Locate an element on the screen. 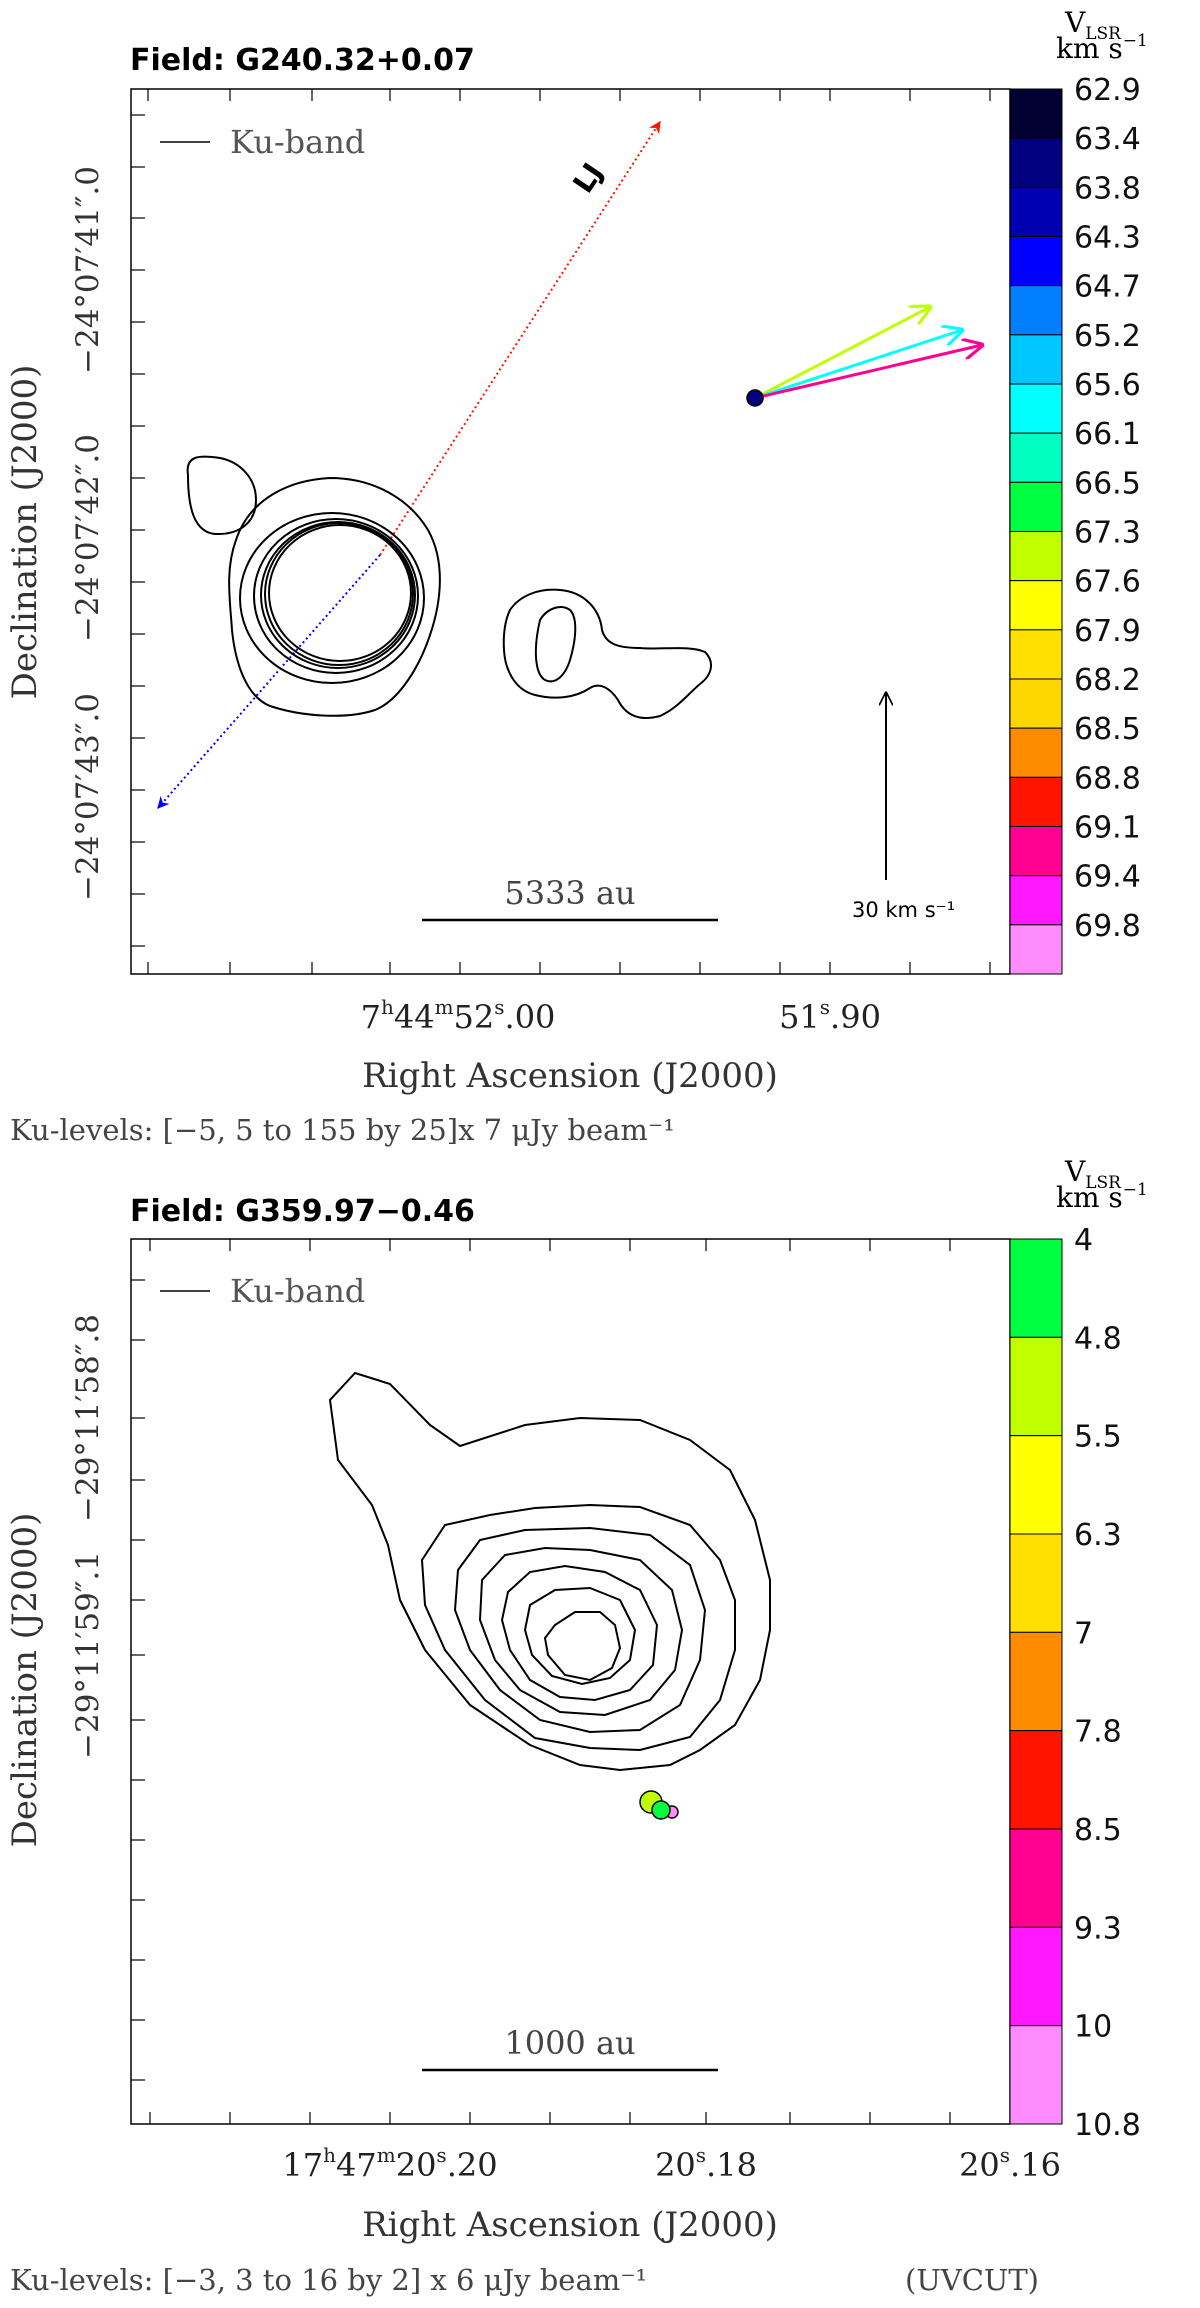 The width and height of the screenshot is (1200, 2308). panel-1-maser-velocity-vectors is located at coordinates (864, 357).